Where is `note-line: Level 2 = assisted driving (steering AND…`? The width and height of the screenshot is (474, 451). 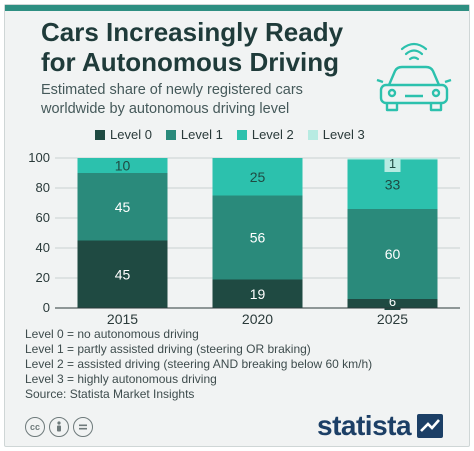 note-line: Level 2 = assisted driving (steering AND… is located at coordinates (199, 364).